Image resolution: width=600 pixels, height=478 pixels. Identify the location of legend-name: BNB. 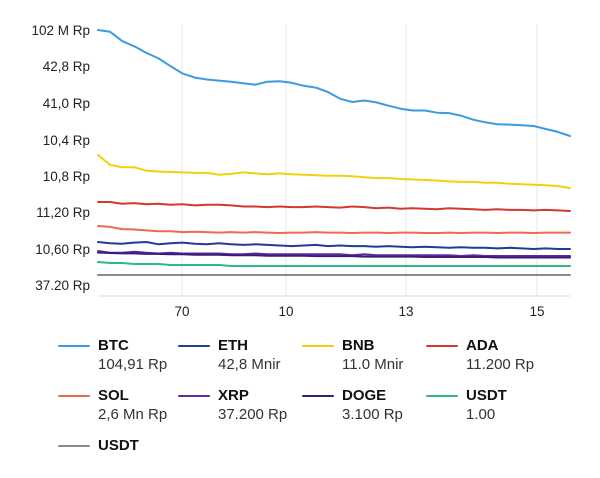
(358, 345).